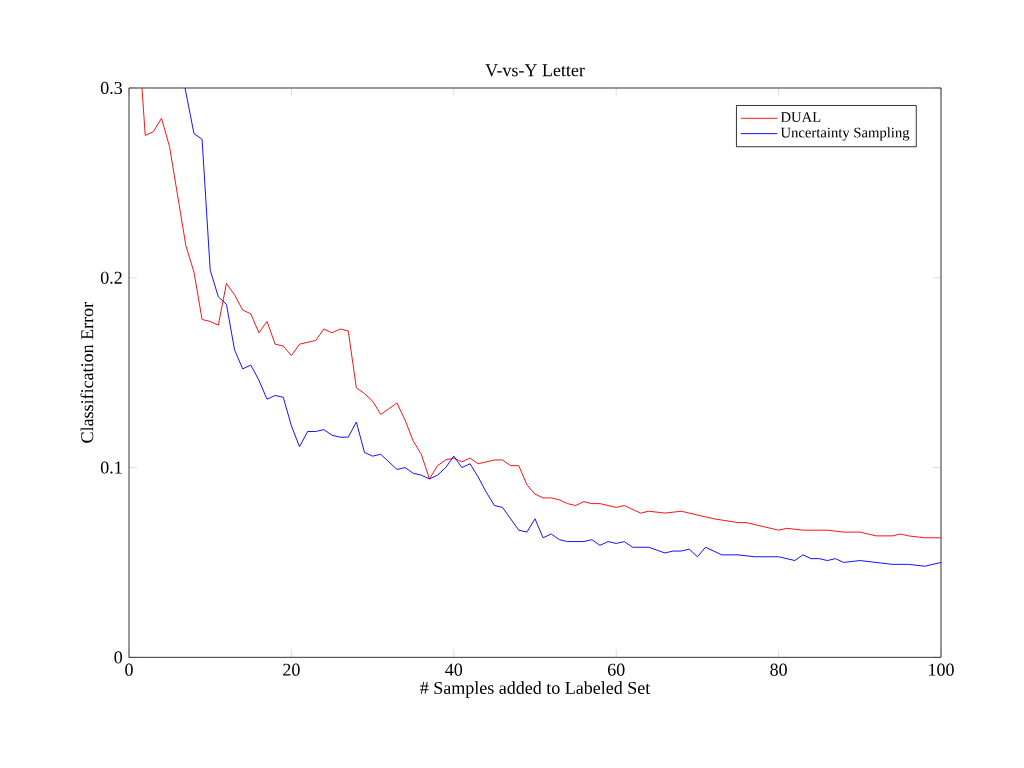 The width and height of the screenshot is (1024, 768). Describe the element at coordinates (941, 669) in the screenshot. I see `x-tick-label: 100` at that location.